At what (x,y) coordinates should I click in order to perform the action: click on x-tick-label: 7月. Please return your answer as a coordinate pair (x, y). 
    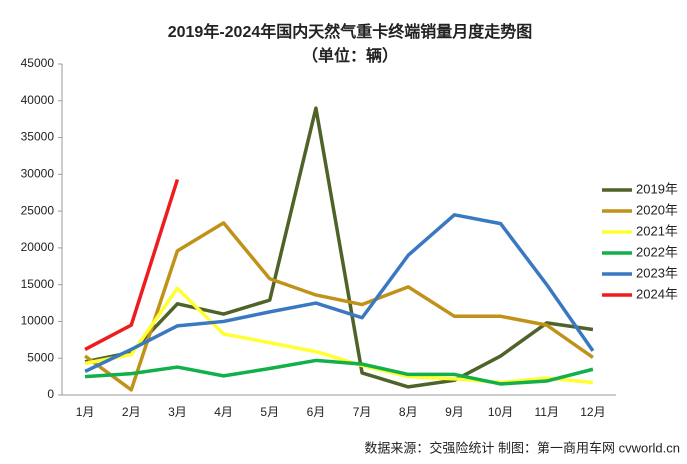
    Looking at the image, I should click on (362, 412).